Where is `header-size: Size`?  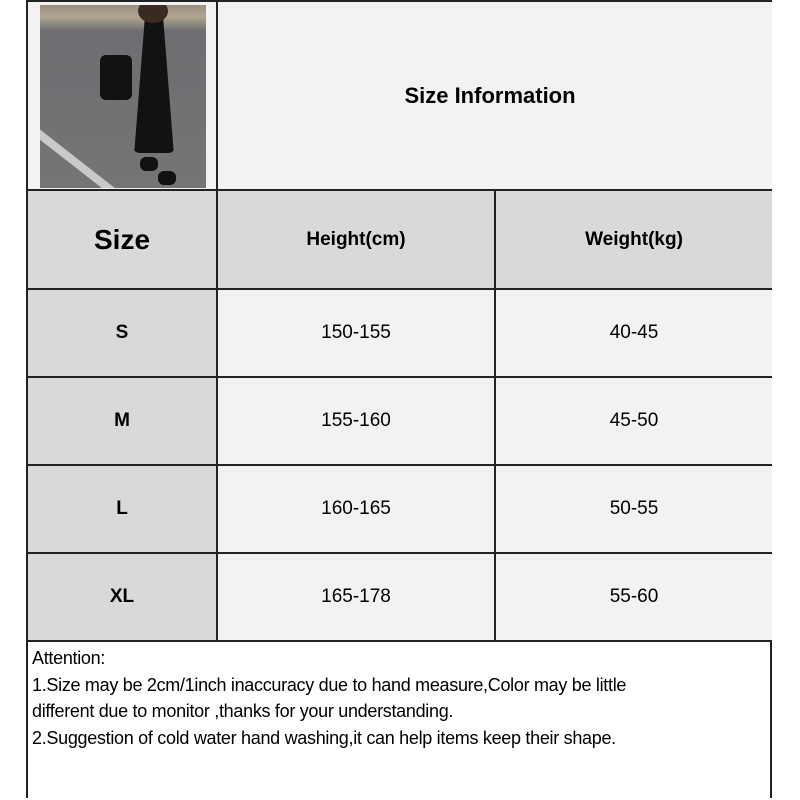 header-size: Size is located at coordinates (123, 240).